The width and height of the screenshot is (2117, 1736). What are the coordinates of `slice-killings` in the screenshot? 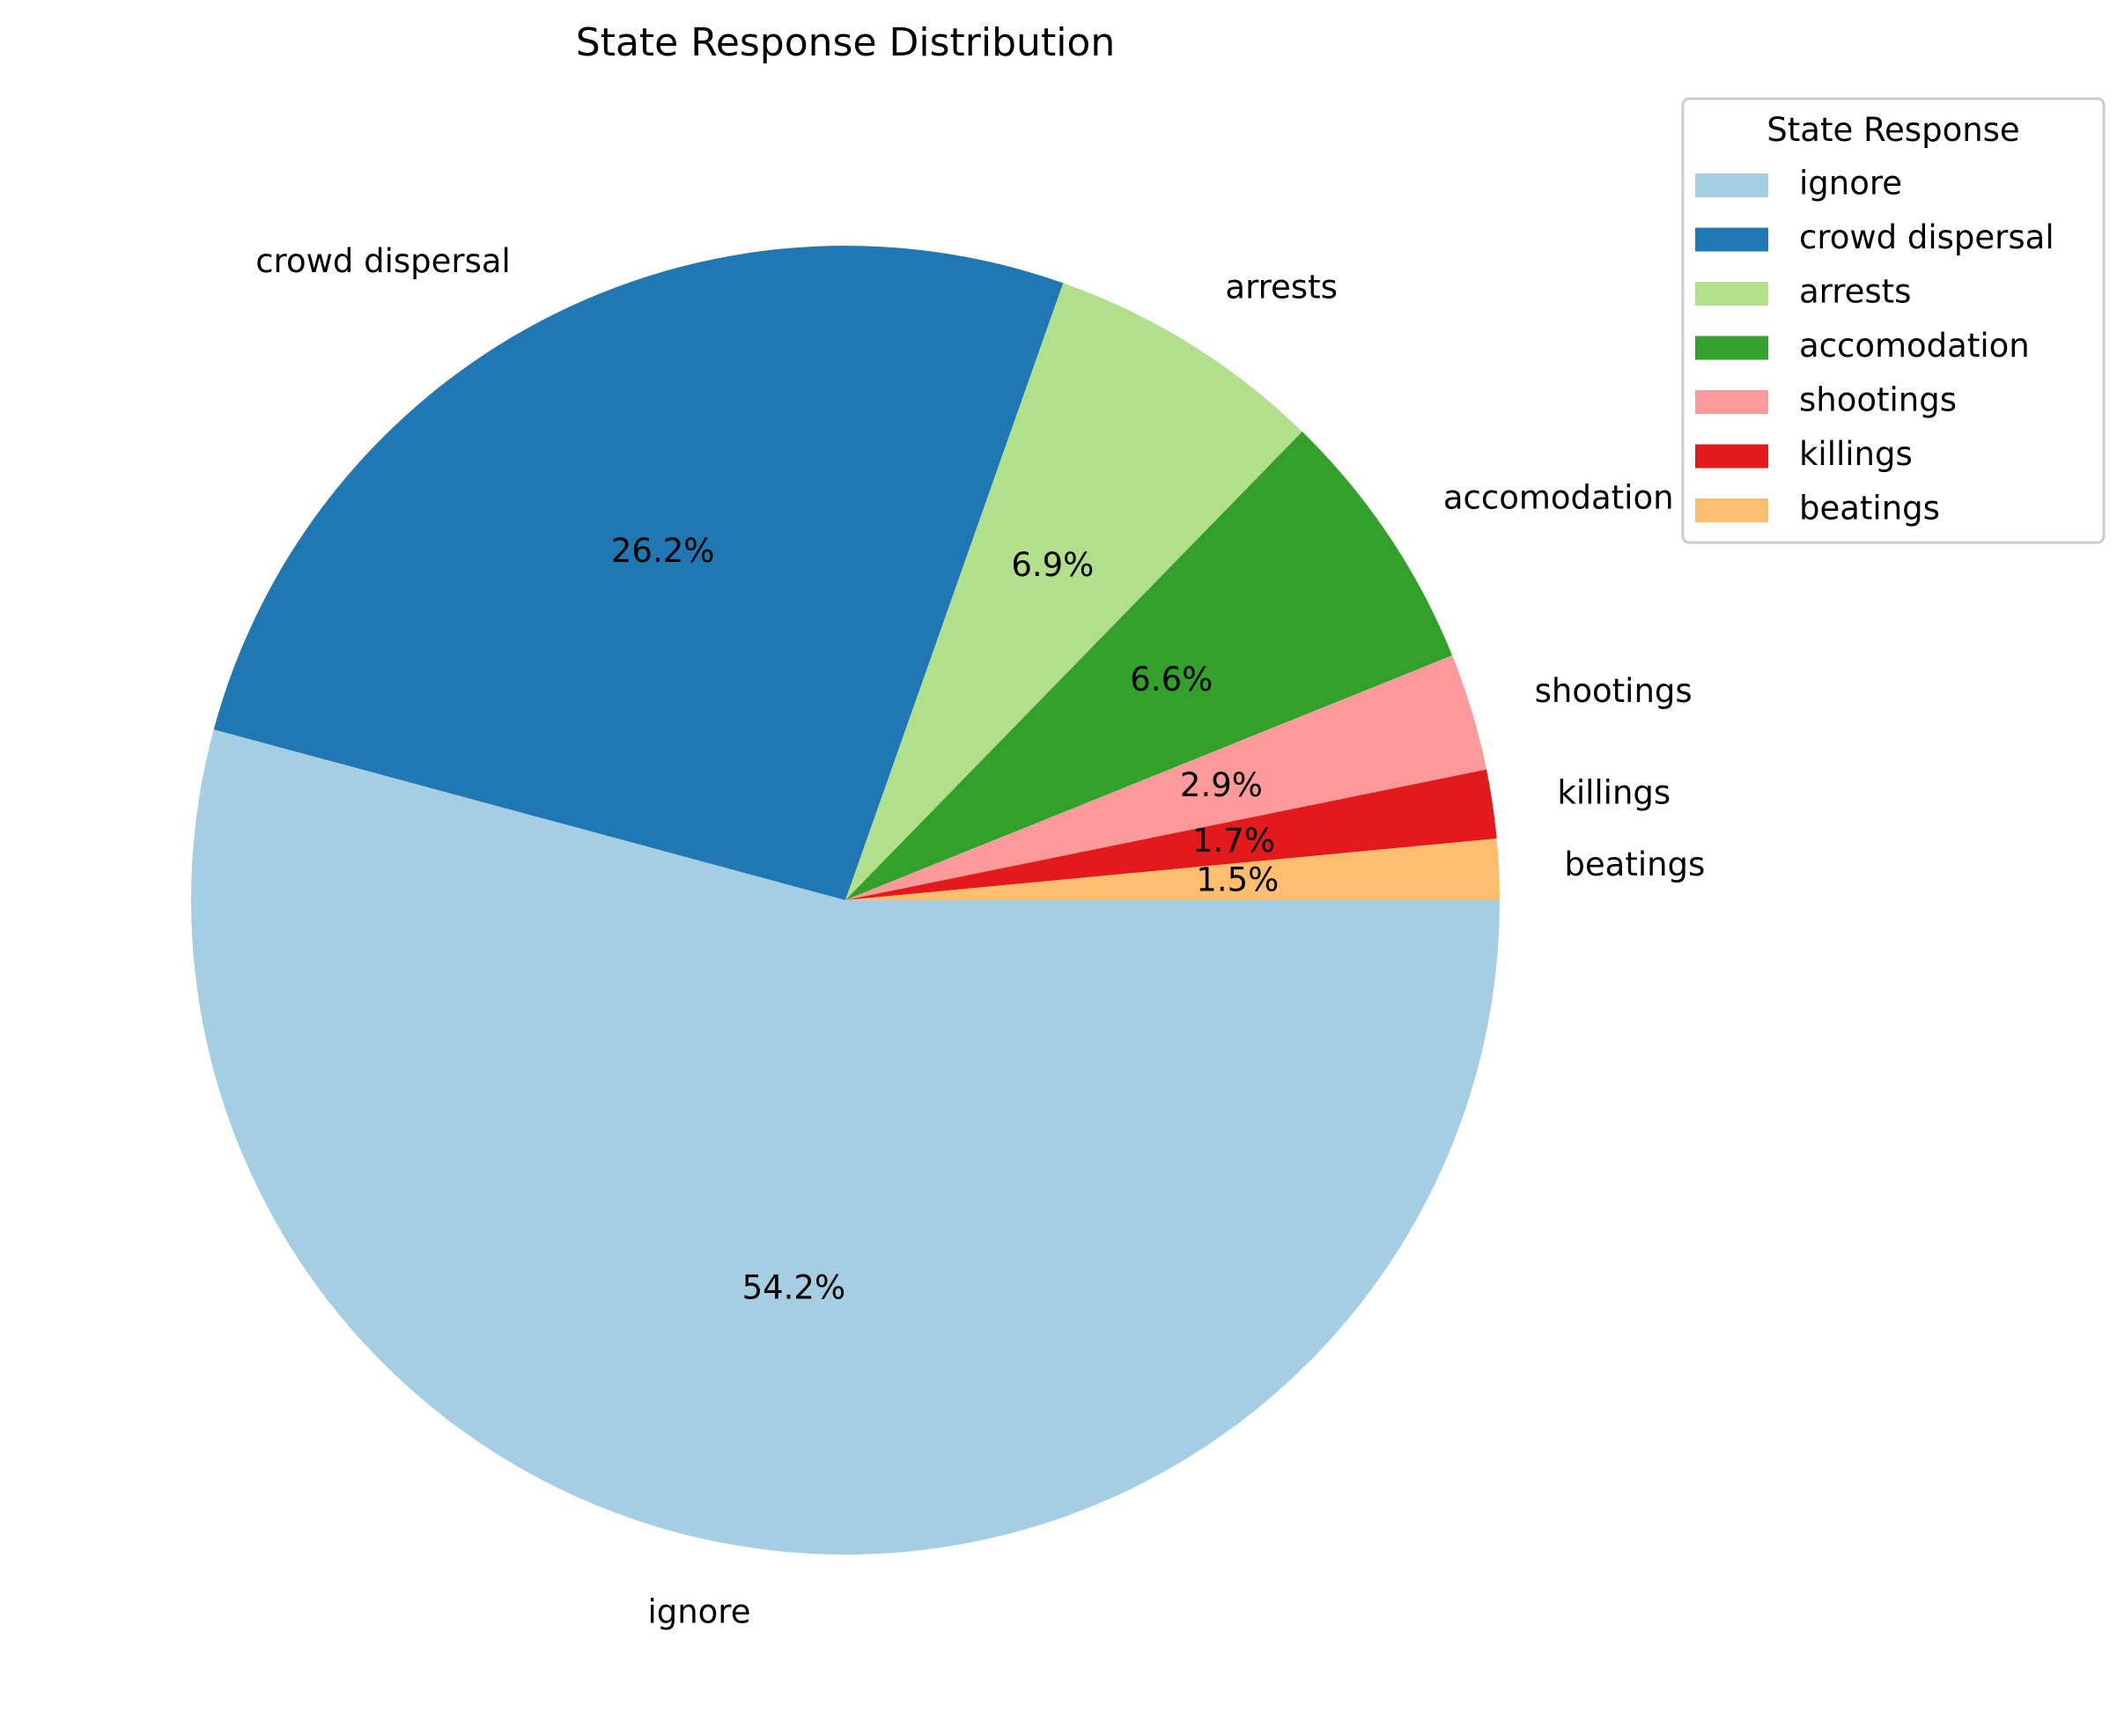 It's located at (1171, 834).